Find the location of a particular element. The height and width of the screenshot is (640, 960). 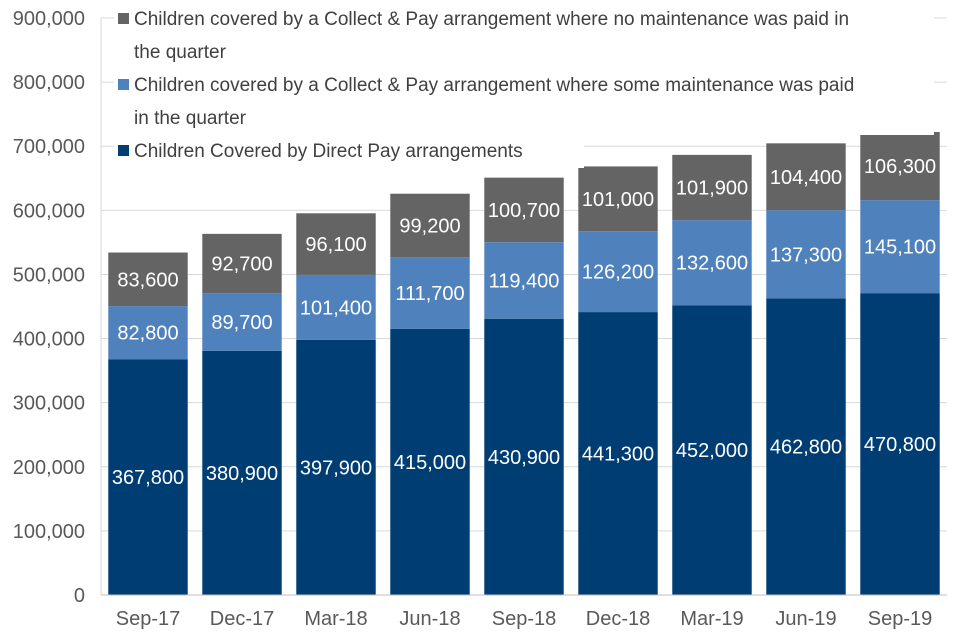

legend-label: in the quarter is located at coordinates (190, 118).